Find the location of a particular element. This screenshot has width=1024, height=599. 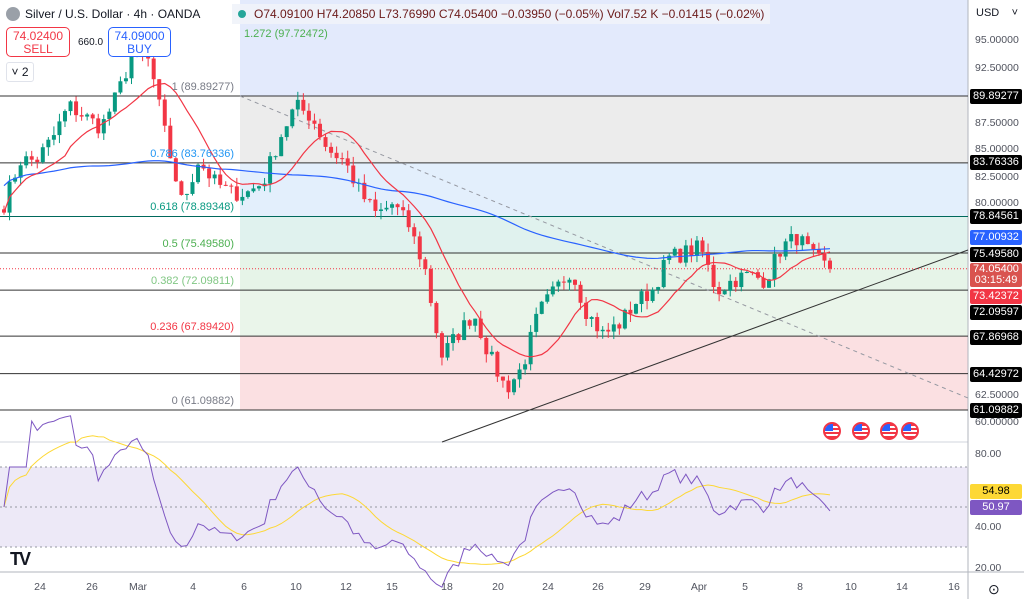

price-axis-label: 61.09882 is located at coordinates (996, 410).